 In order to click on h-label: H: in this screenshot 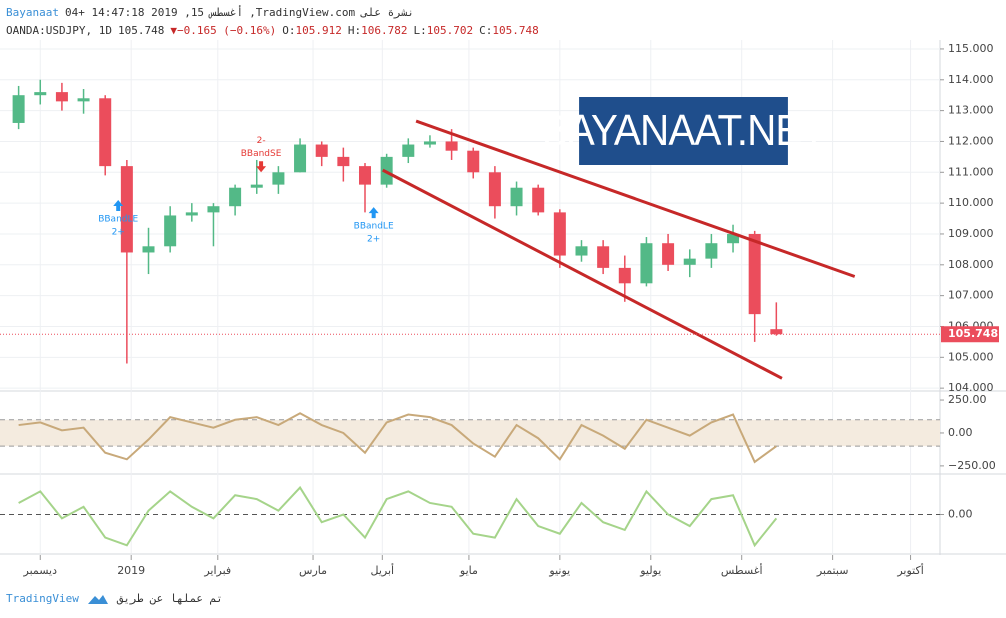, I will do `click(354, 30)`.